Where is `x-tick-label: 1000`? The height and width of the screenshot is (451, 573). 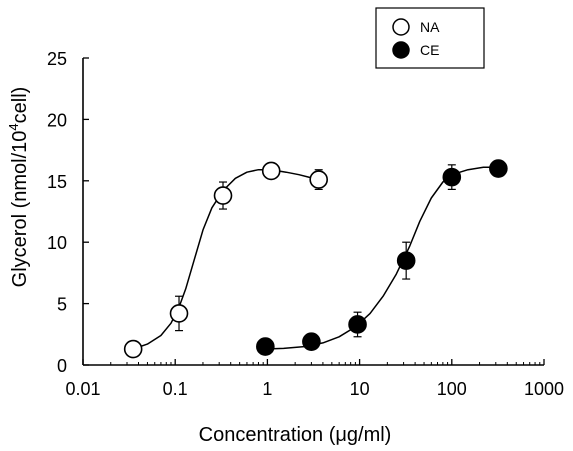
x-tick-label: 1000 is located at coordinates (544, 389).